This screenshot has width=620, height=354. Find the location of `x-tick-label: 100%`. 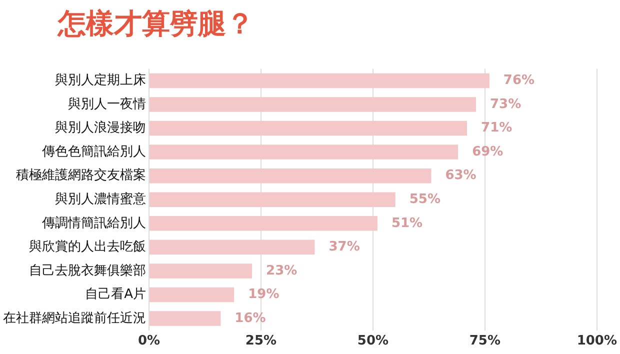

x-tick-label: 100% is located at coordinates (597, 341).